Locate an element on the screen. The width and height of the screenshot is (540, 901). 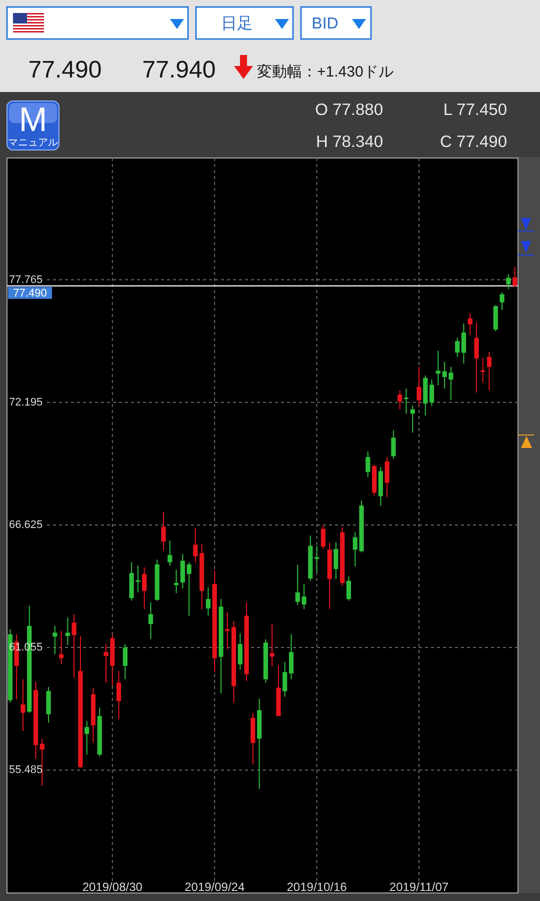
text: マニュアル is located at coordinates (33, 143).